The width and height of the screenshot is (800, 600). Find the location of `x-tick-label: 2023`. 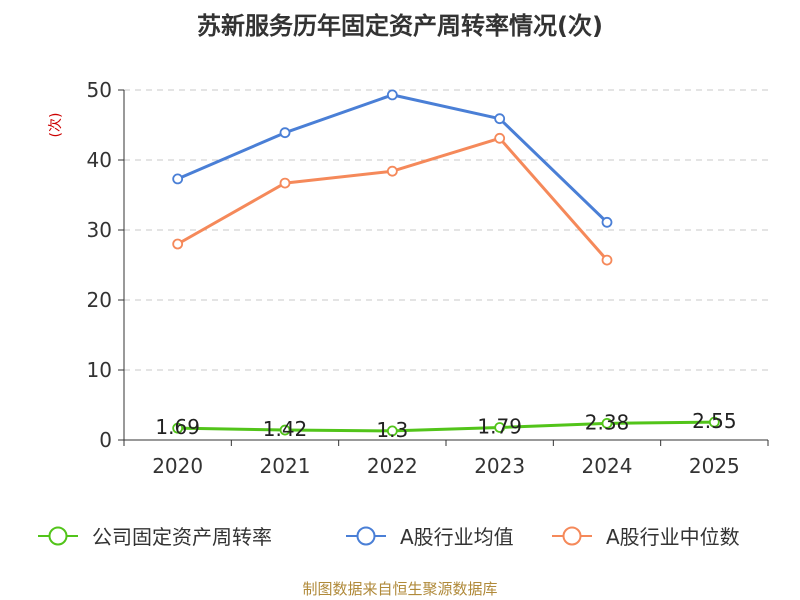

x-tick-label: 2023 is located at coordinates (499, 466).